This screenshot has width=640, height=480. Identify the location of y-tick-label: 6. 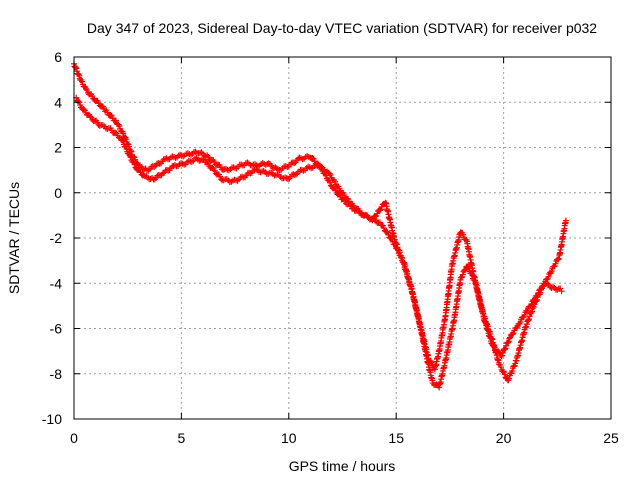
(58, 57).